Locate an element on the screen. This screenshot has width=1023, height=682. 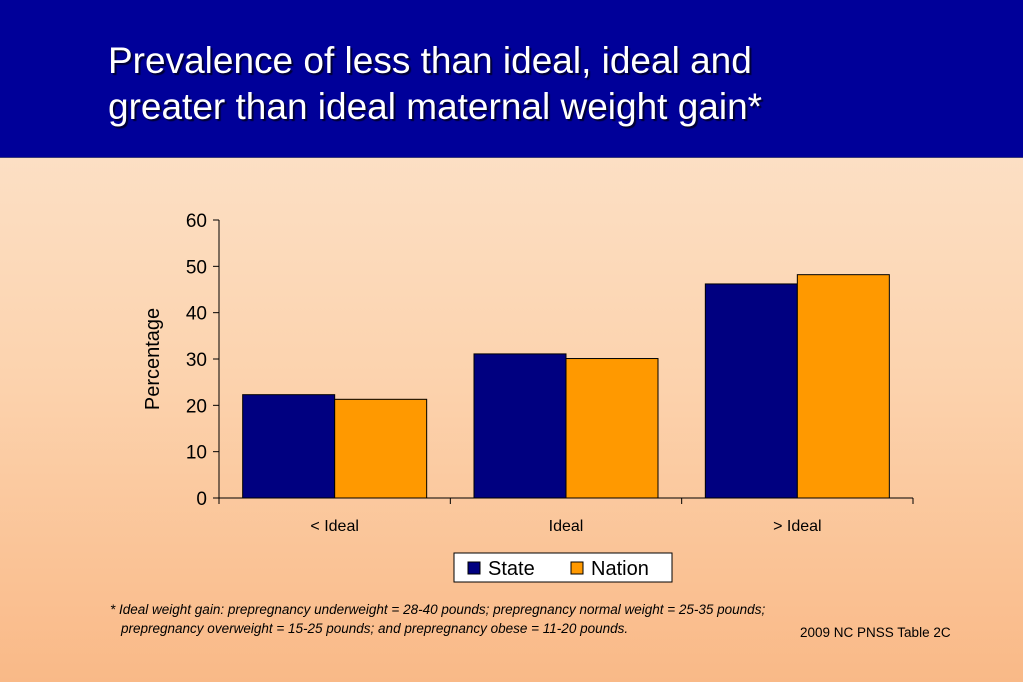
y-tick-label: 60 is located at coordinates (196, 221).